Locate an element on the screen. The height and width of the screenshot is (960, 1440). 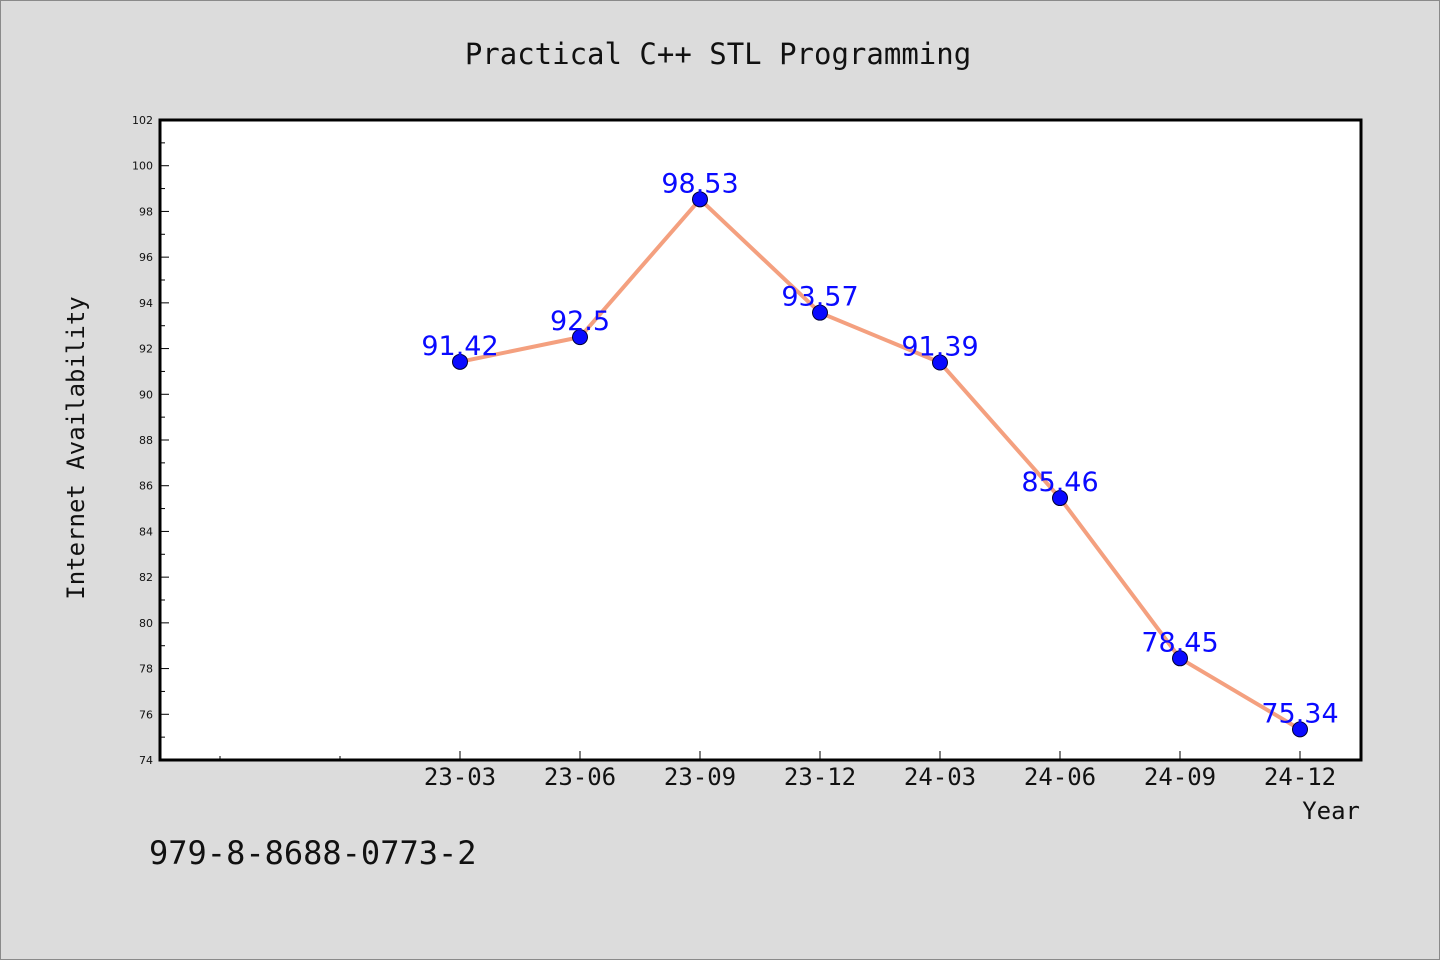
y-tick-label: 98 is located at coordinates (146, 211).